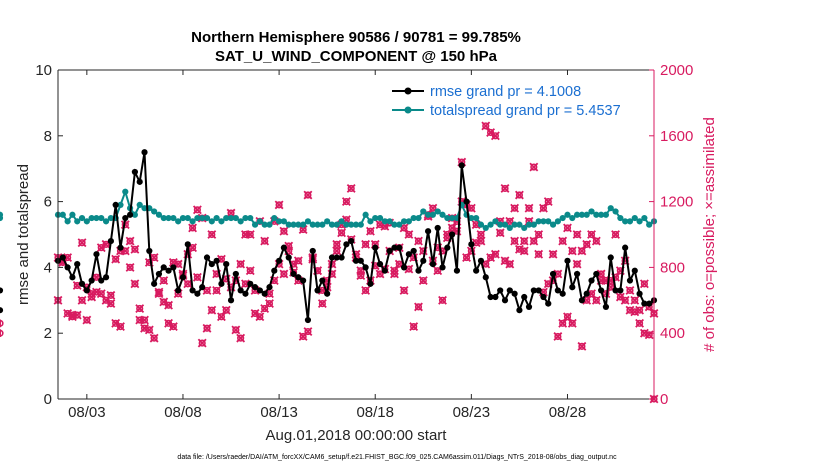 This screenshot has width=830, height=470. Describe the element at coordinates (183, 412) in the screenshot. I see `x-tick-label: 08/08` at that location.